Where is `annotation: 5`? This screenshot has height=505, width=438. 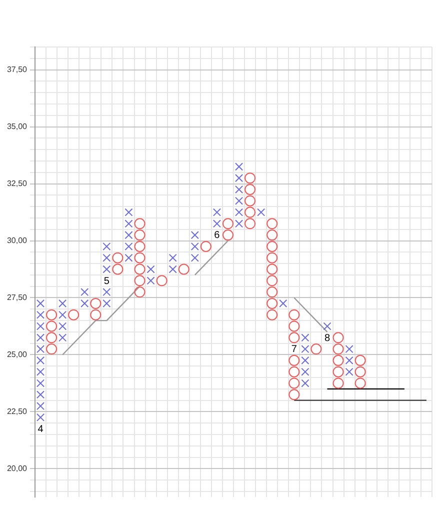
annotation: 5 is located at coordinates (107, 281).